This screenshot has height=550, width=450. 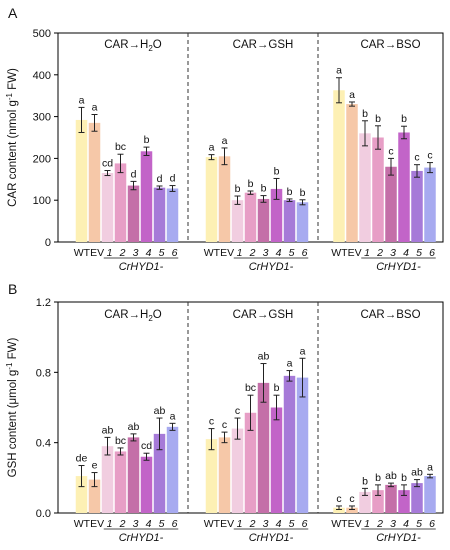 I want to click on y-tick-label: 100, so click(x=42, y=201).